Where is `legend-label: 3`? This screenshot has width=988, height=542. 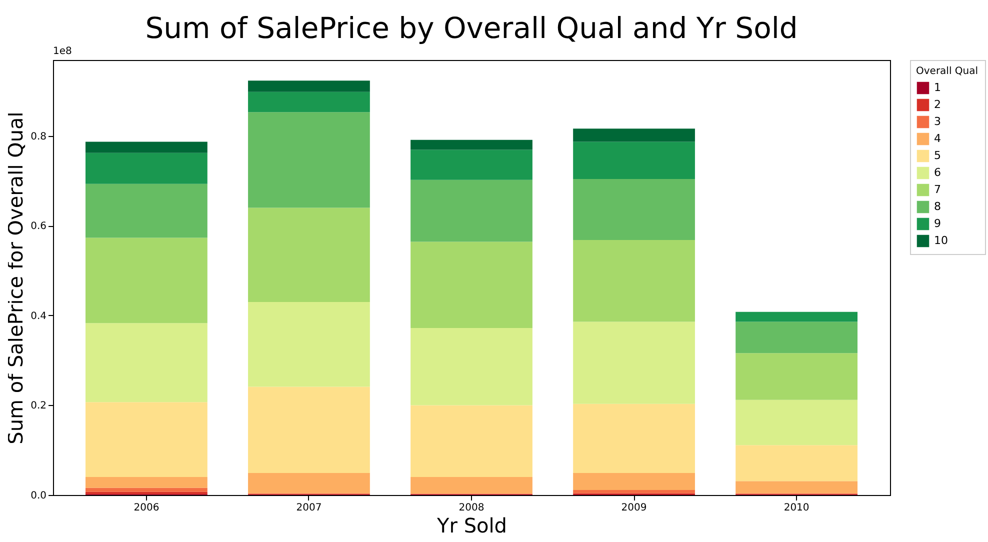
legend-label: 3 is located at coordinates (937, 121).